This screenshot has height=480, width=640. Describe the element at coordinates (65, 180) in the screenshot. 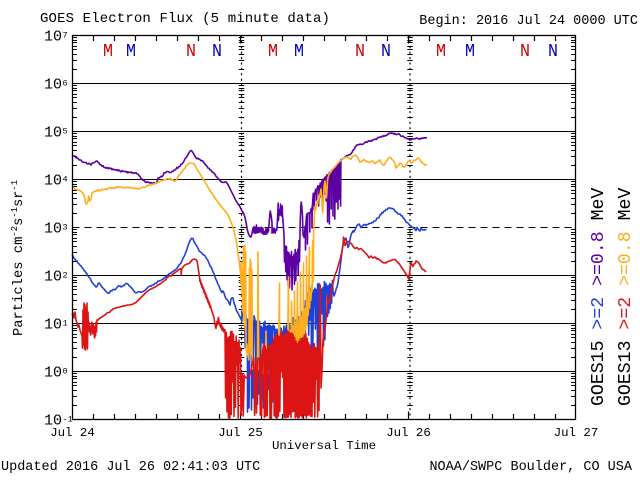

I see `svg-text: 4` at that location.